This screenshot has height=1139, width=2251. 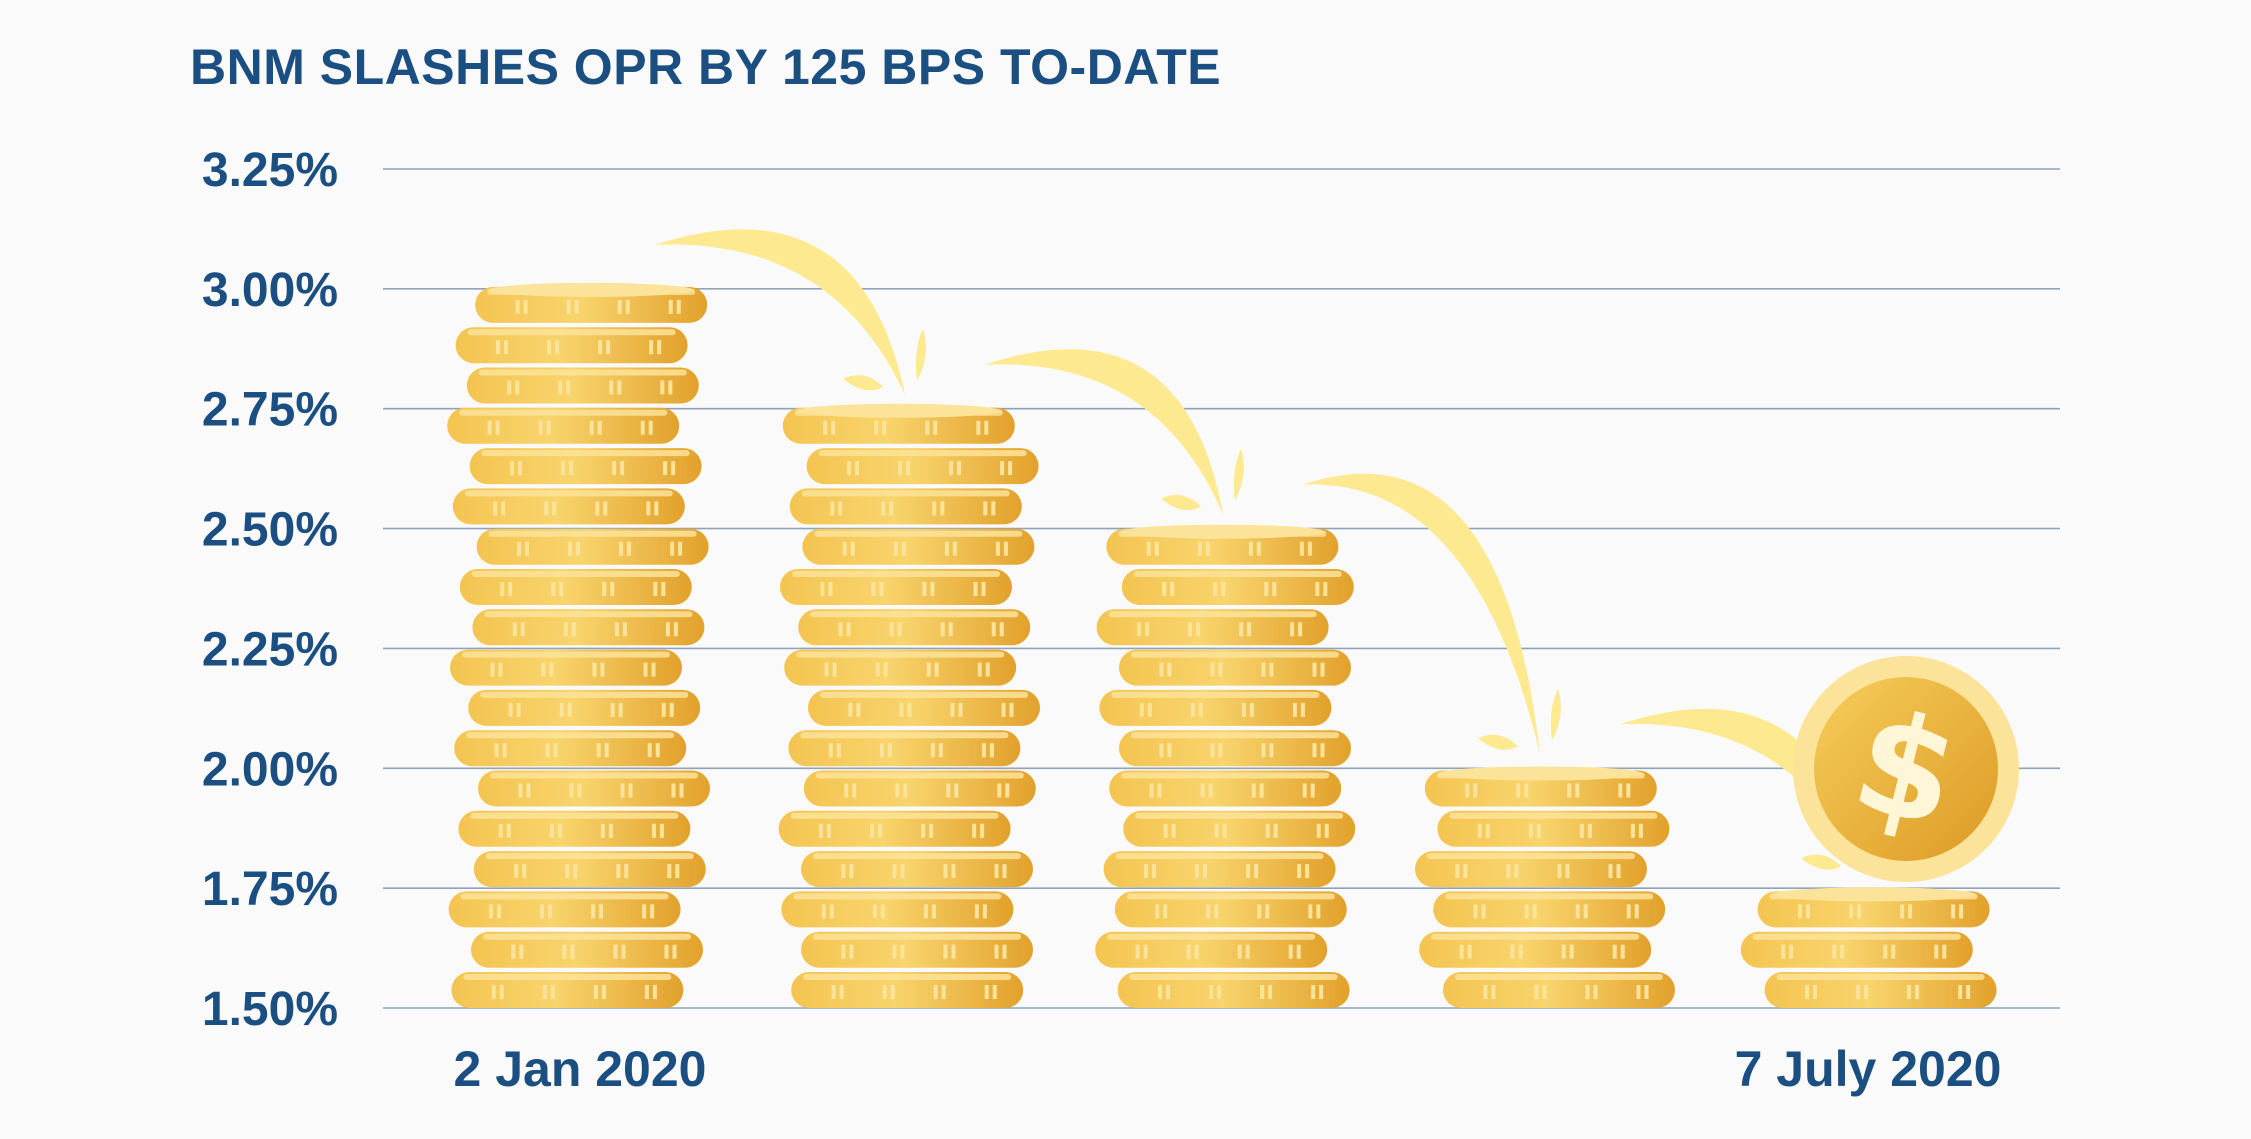 I want to click on y-tick-label: 3.25%, so click(x=270, y=170).